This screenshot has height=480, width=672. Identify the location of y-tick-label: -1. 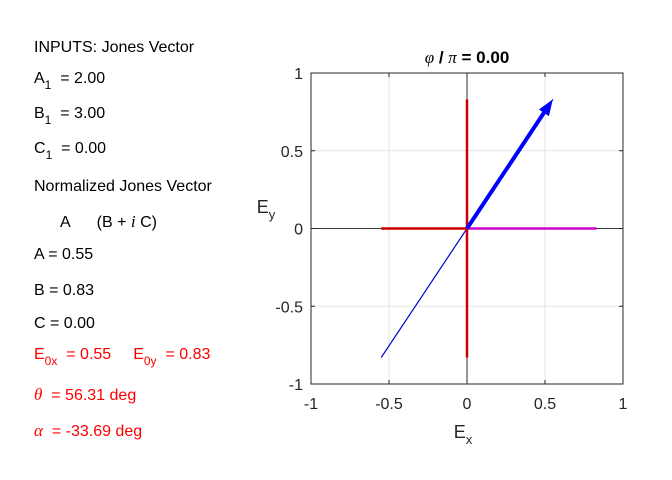
(296, 385).